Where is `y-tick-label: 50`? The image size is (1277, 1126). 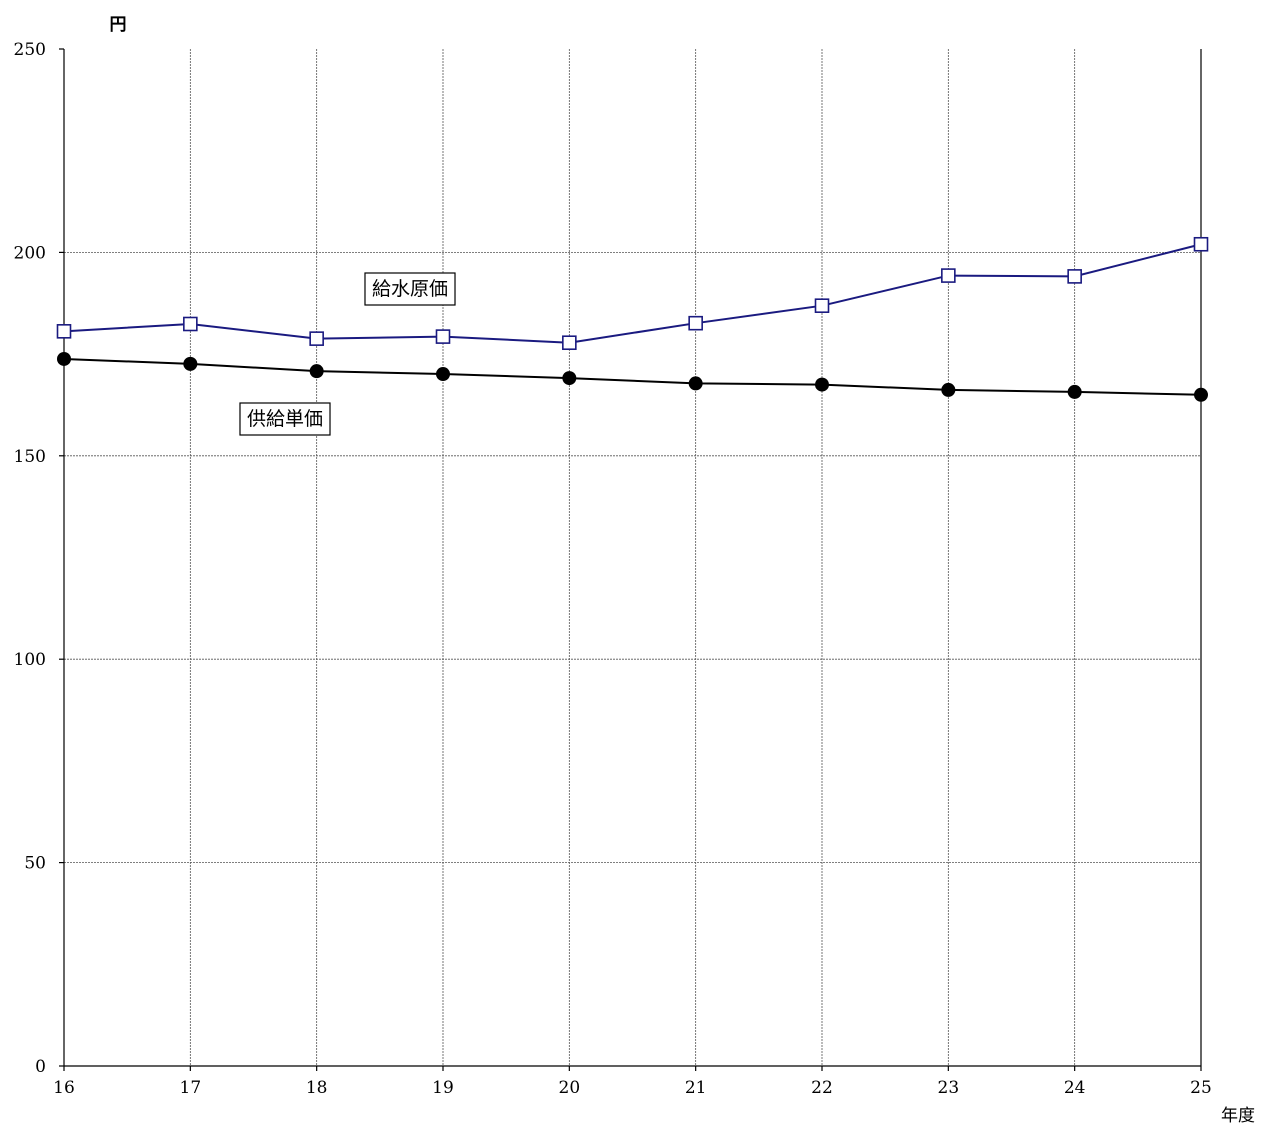
y-tick-label: 50 is located at coordinates (35, 864).